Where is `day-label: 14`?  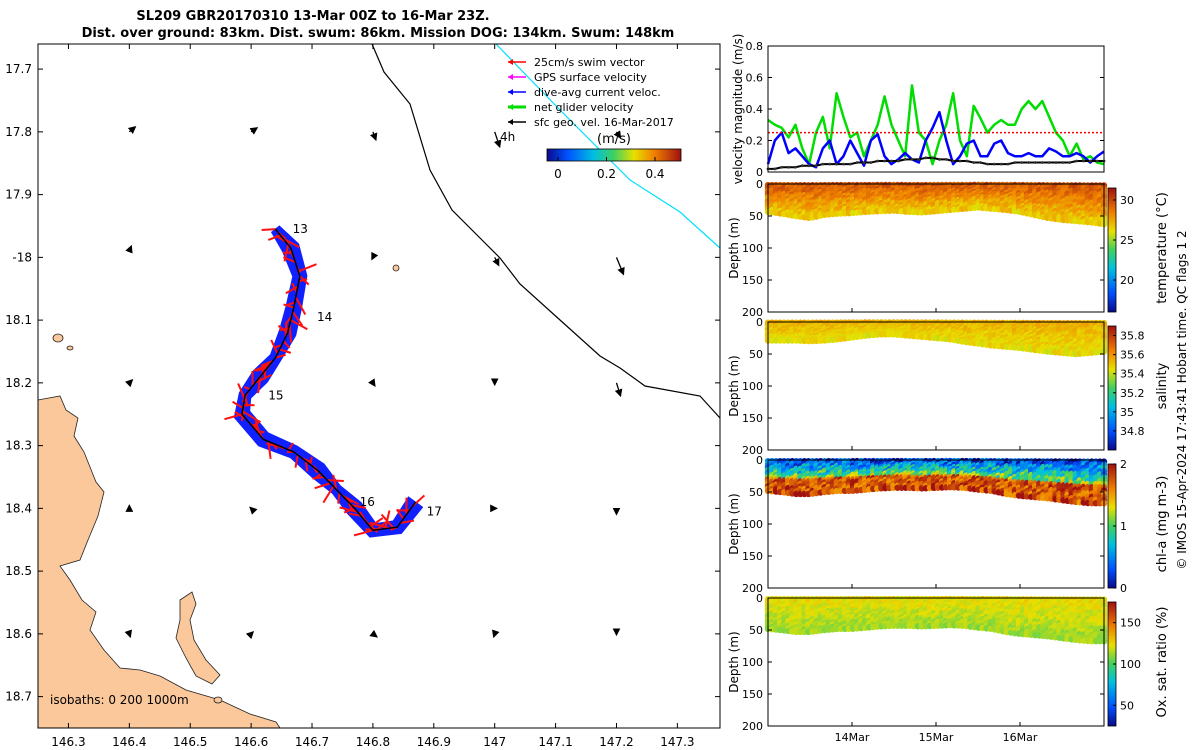
day-label: 14 is located at coordinates (324, 317).